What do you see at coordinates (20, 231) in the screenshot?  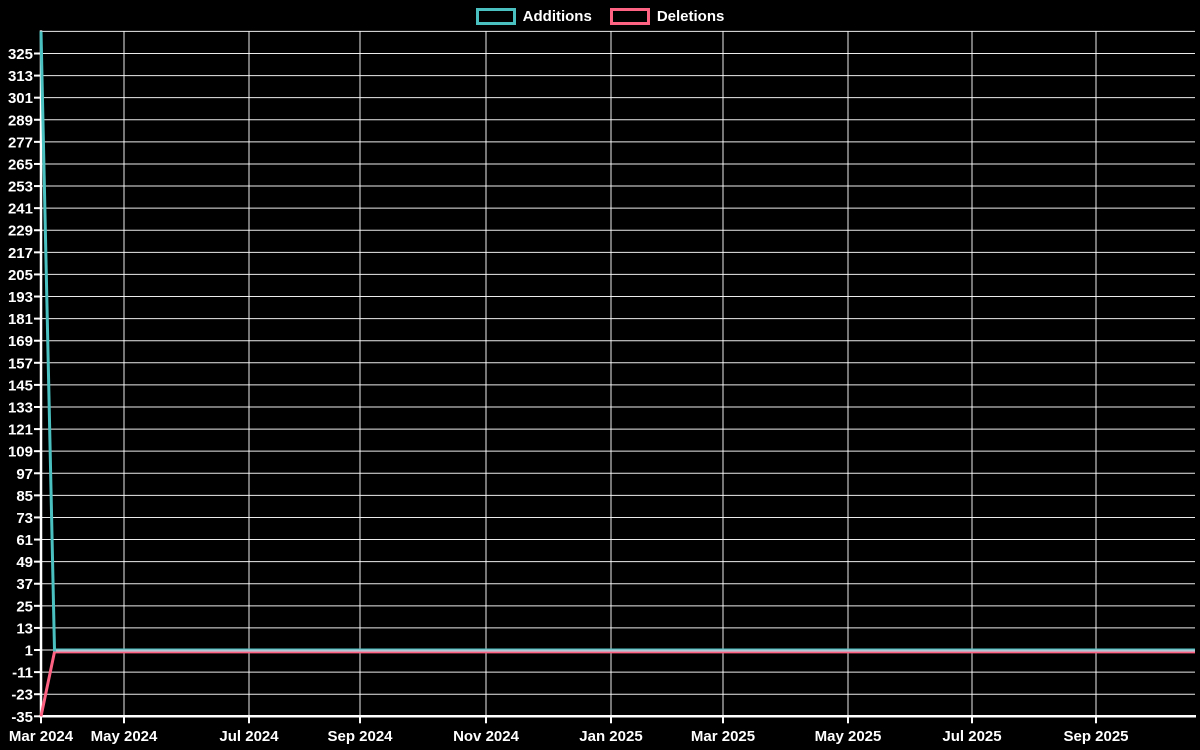 I see `y-axis-label: 229` at bounding box center [20, 231].